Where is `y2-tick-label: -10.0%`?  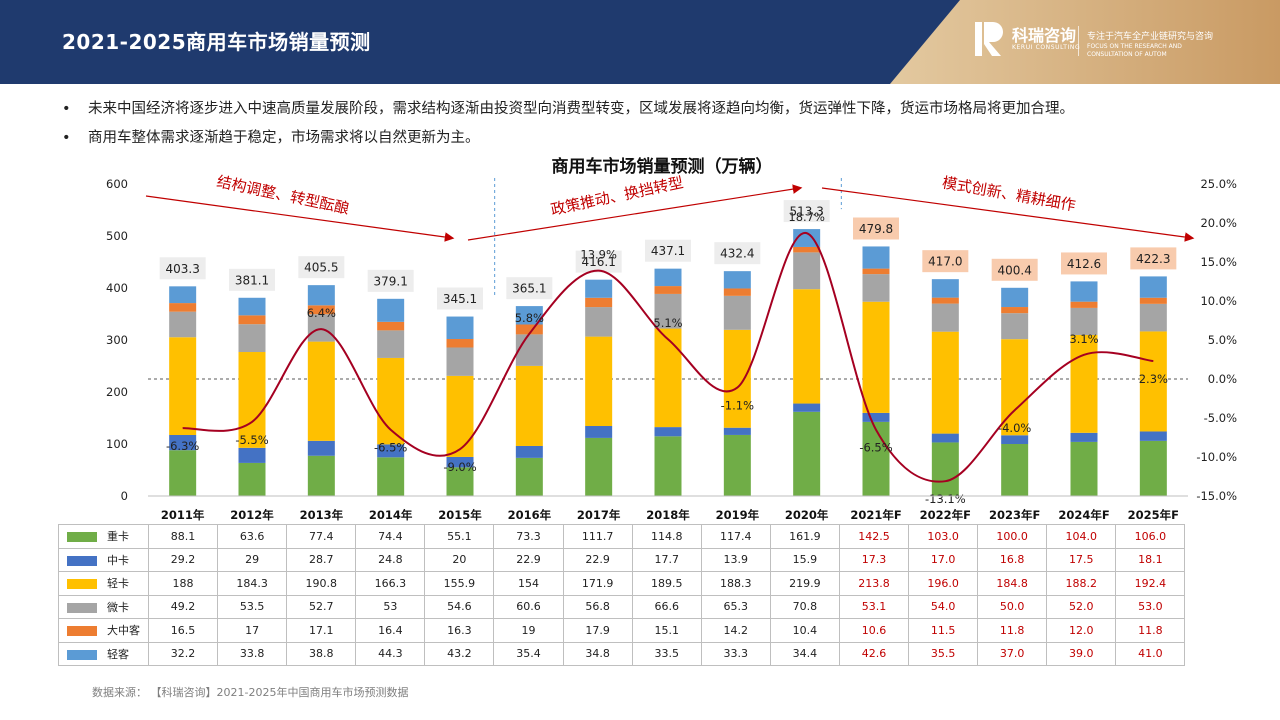
y2-tick-label: -10.0% is located at coordinates (1216, 457).